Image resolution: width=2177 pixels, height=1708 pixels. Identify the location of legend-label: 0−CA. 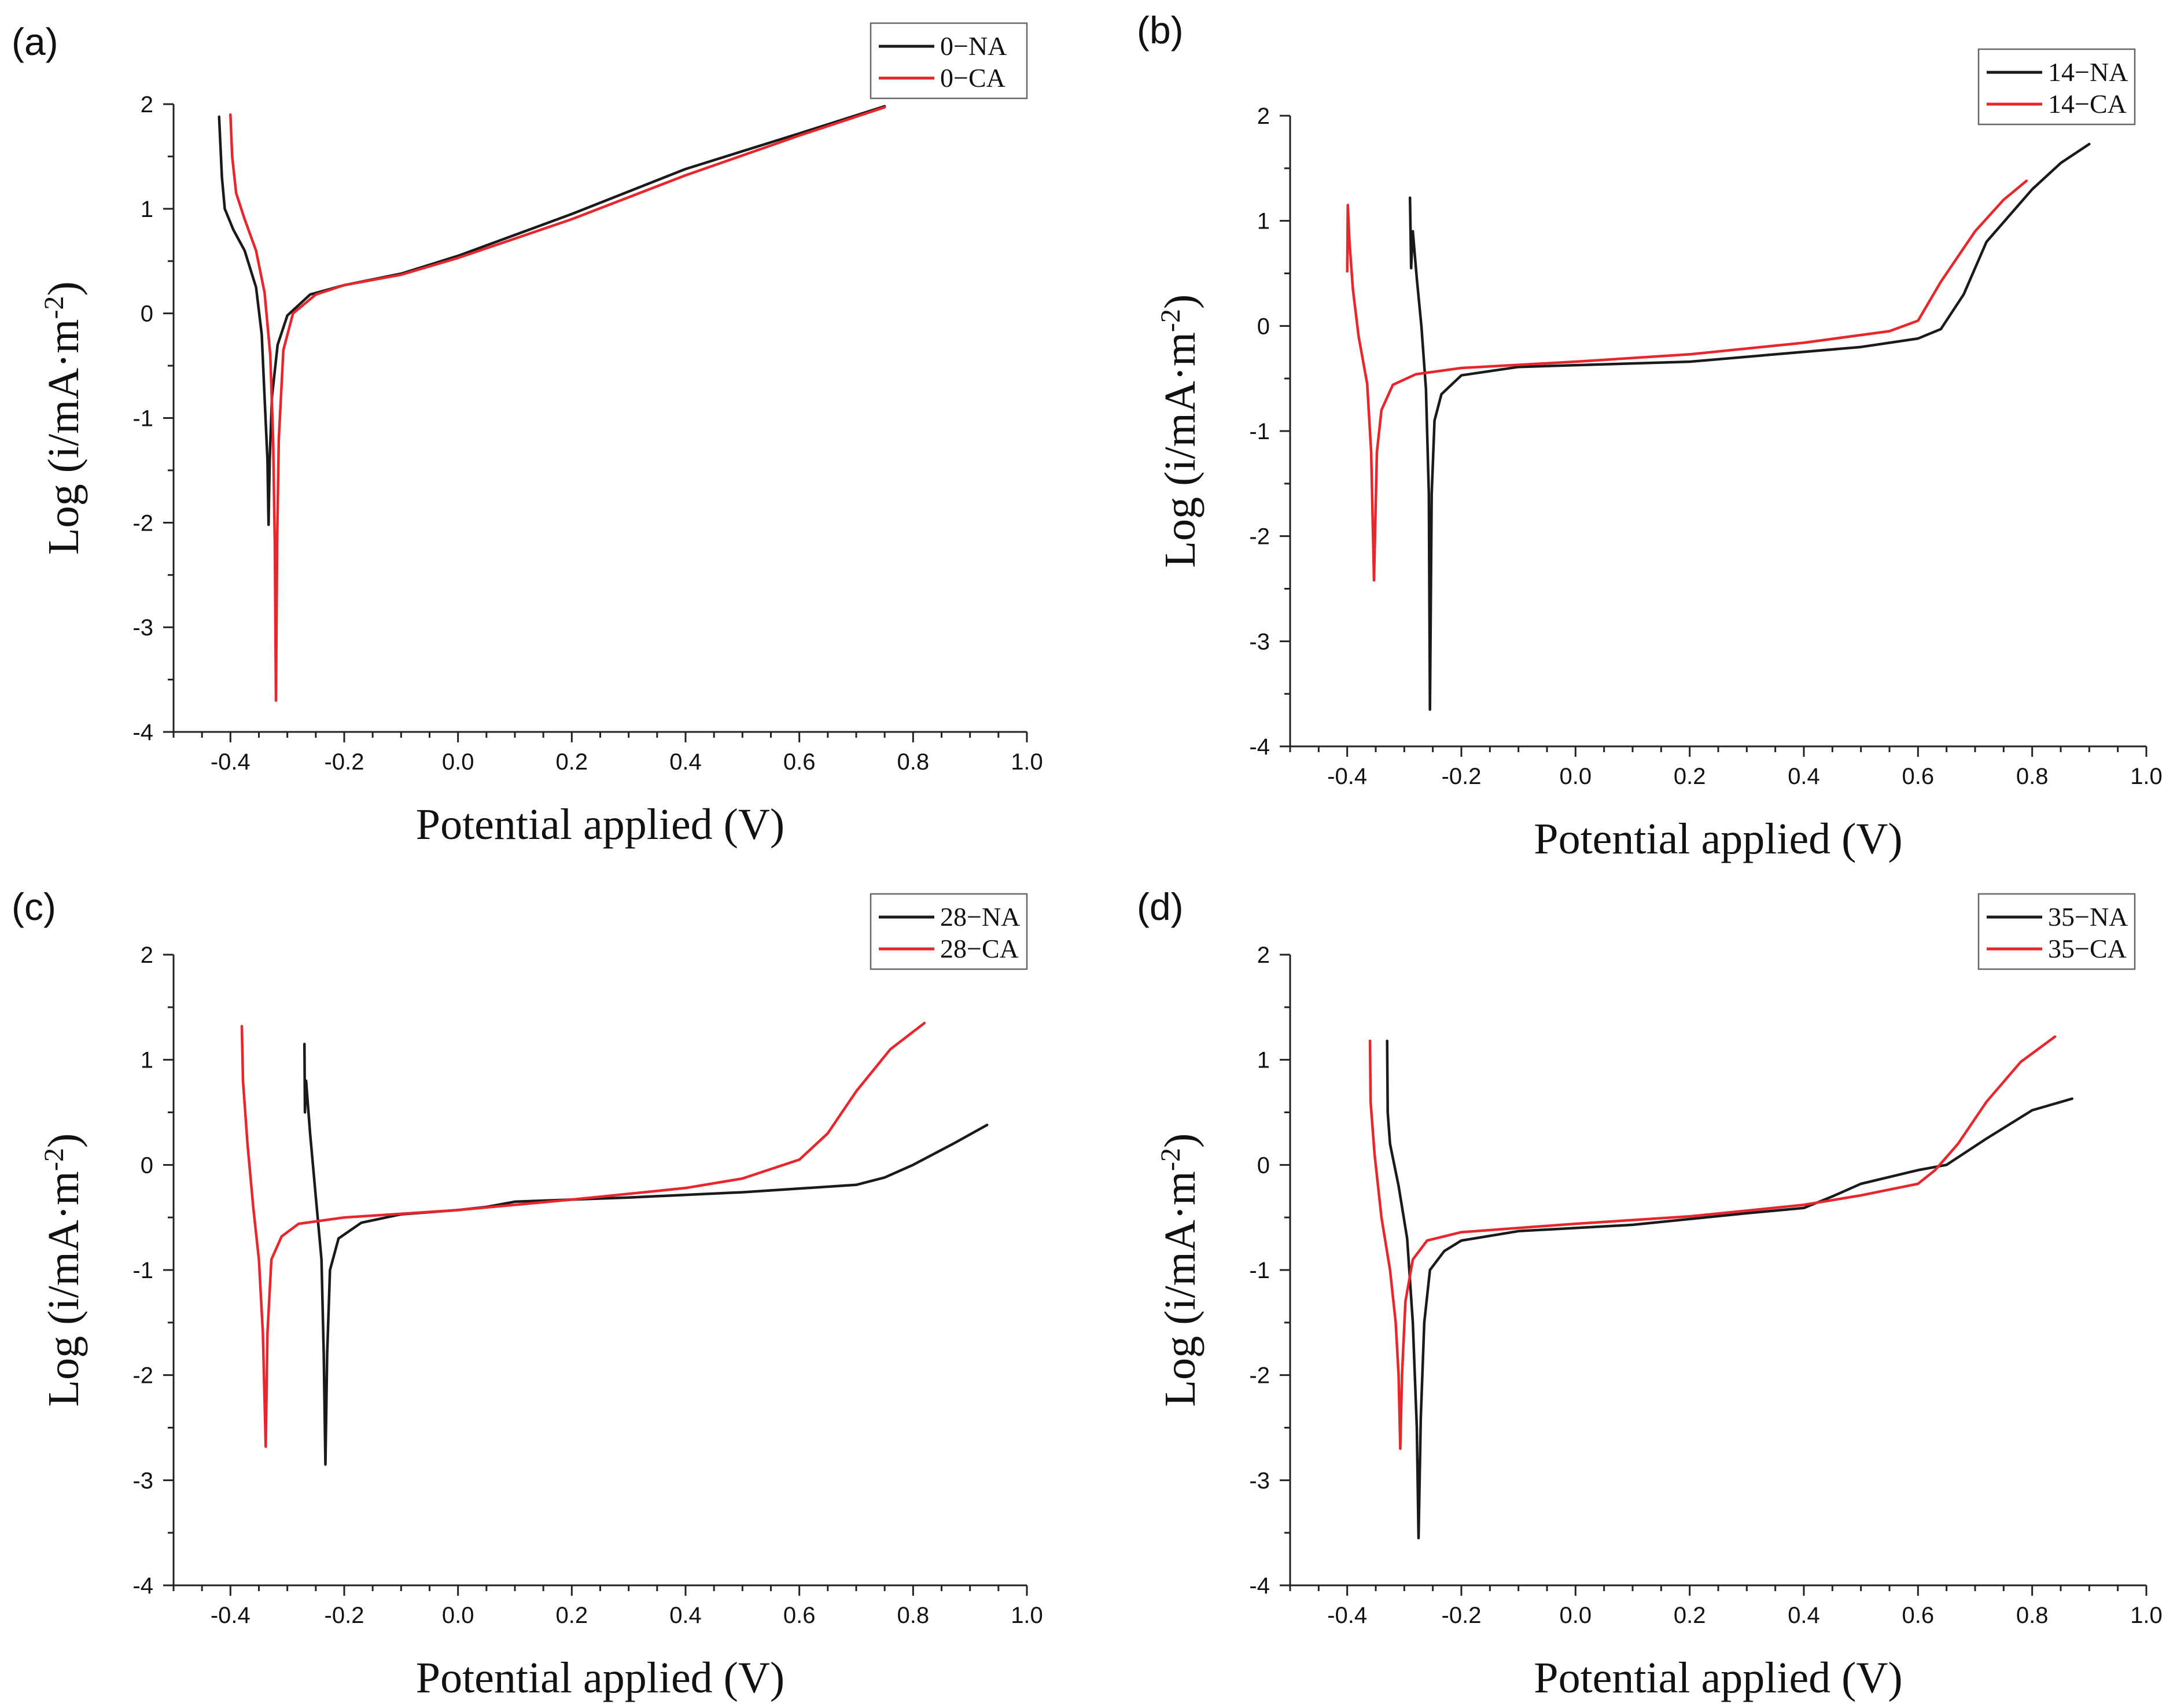
(973, 78).